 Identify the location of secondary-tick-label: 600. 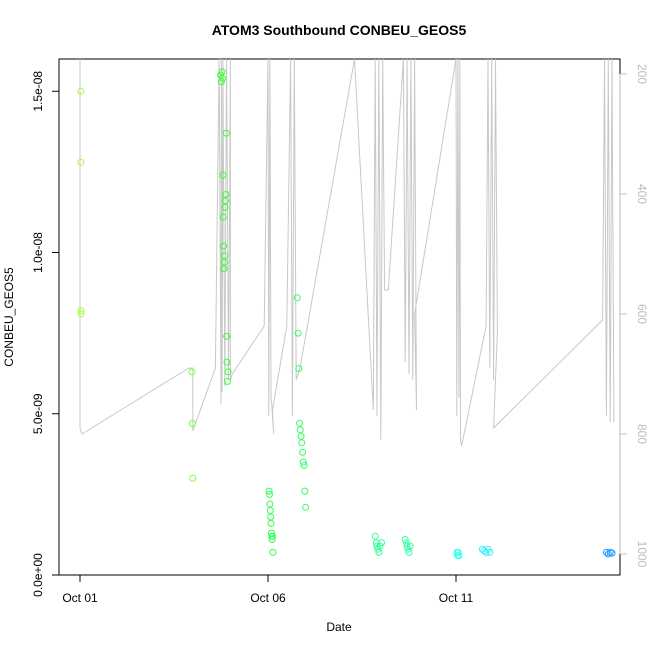
(642, 314).